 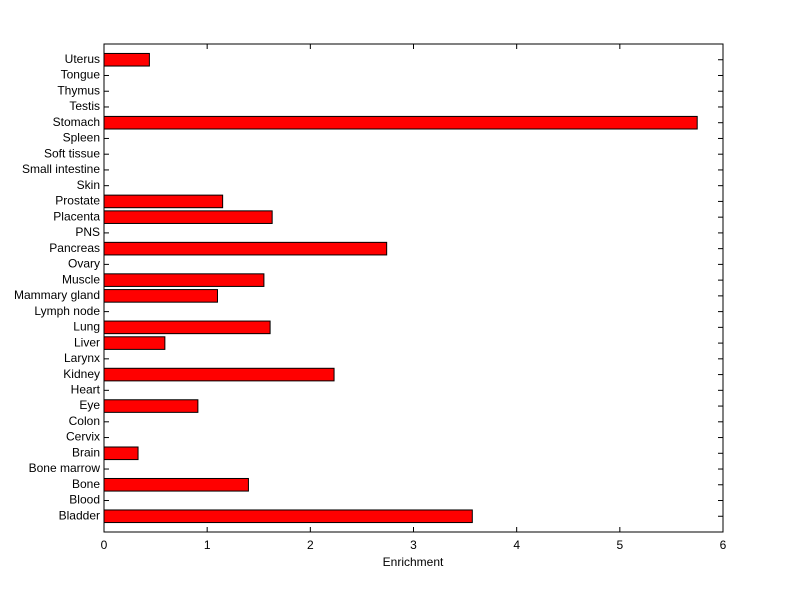 What do you see at coordinates (516, 545) in the screenshot?
I see `x-tick-label: 4` at bounding box center [516, 545].